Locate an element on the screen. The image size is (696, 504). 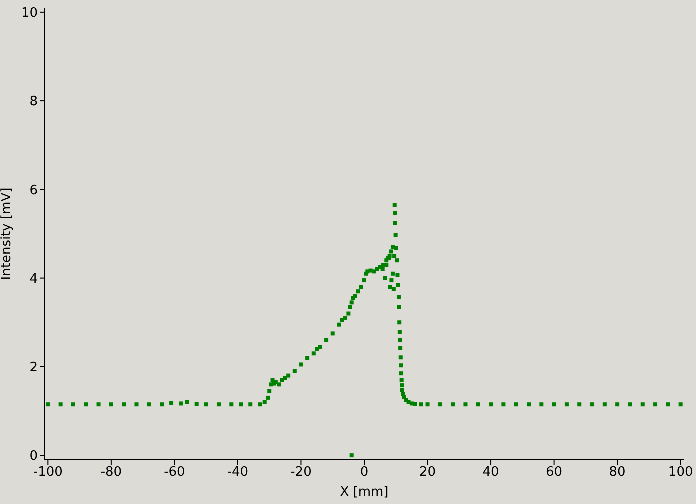
y-tick-label: 4 is located at coordinates (34, 279).